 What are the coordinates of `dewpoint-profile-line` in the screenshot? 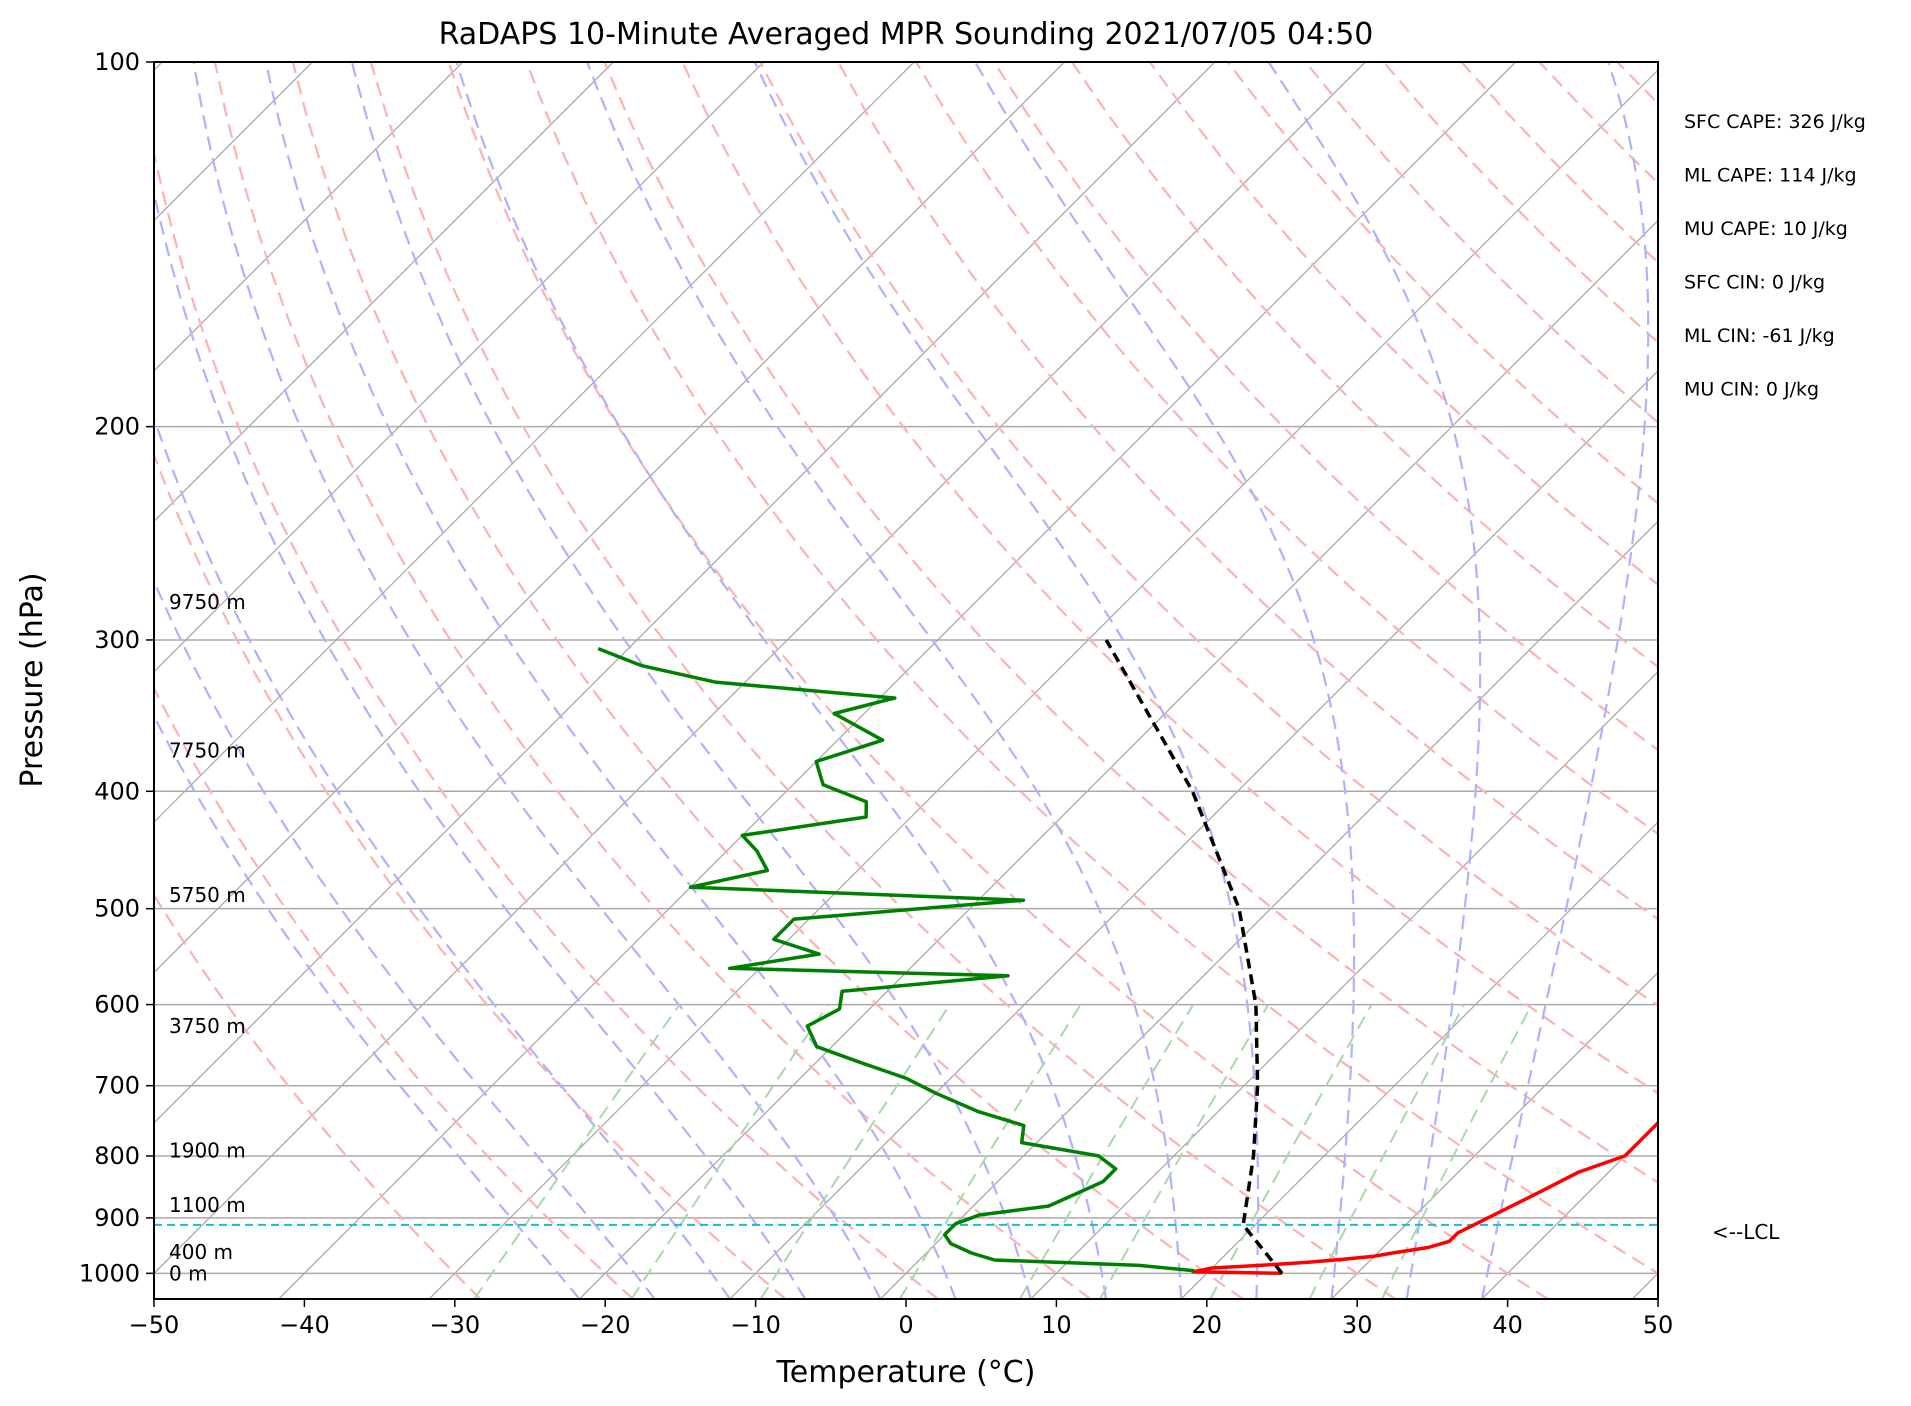 It's located at (896, 959).